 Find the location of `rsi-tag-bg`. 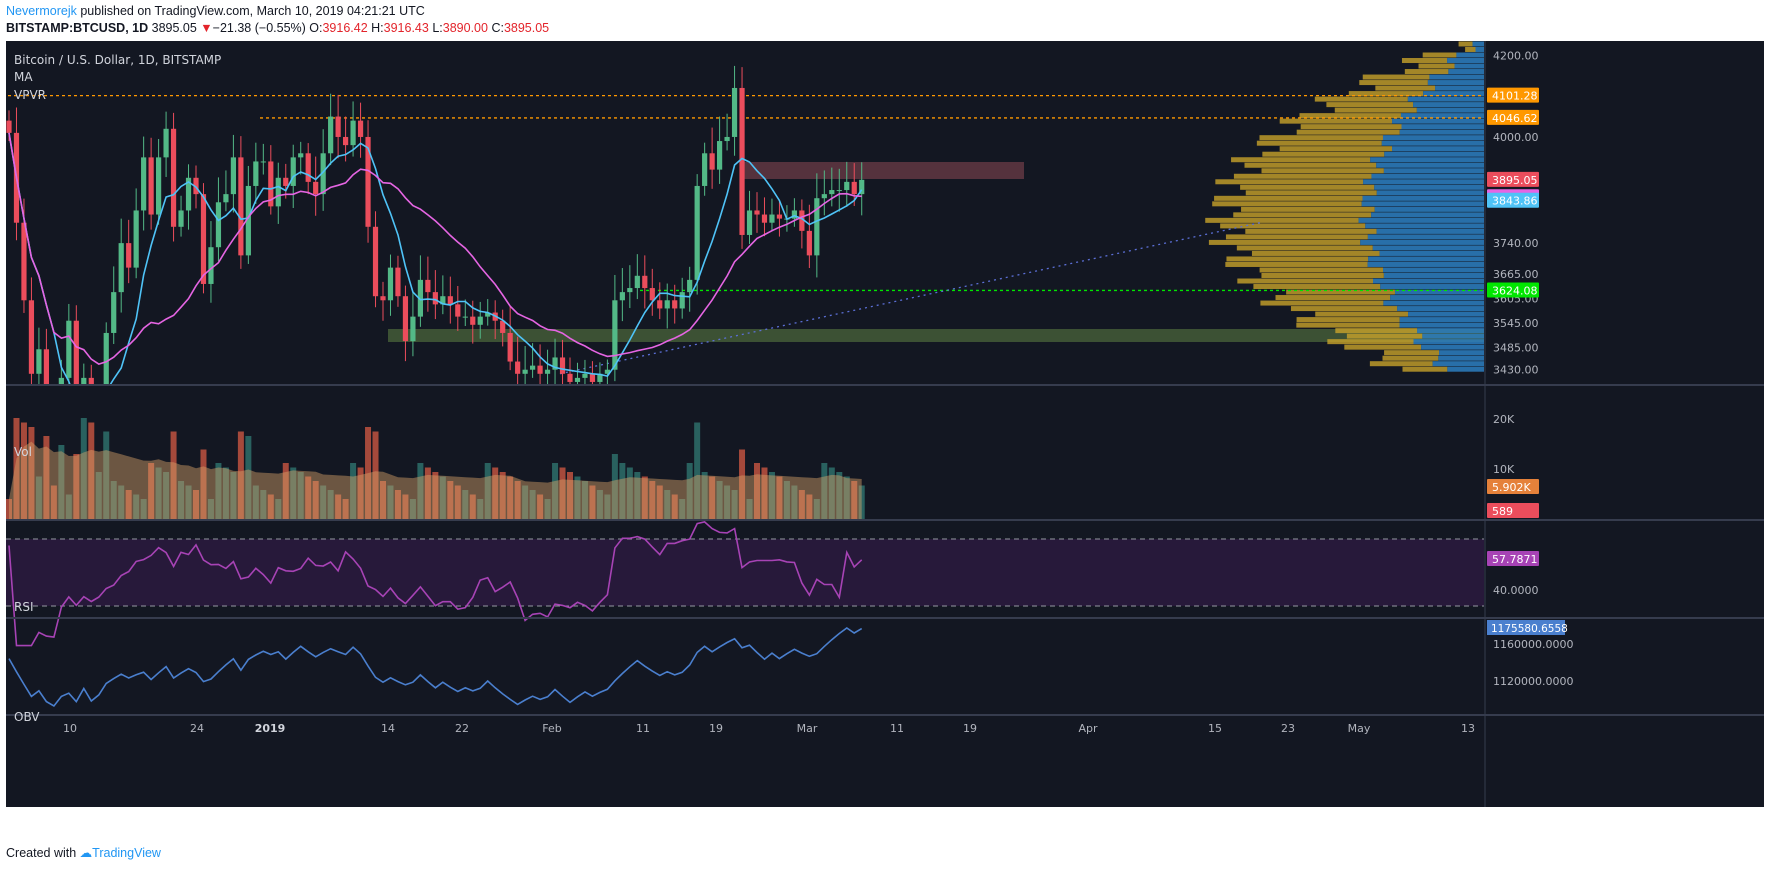

rsi-tag-bg is located at coordinates (1513, 558).